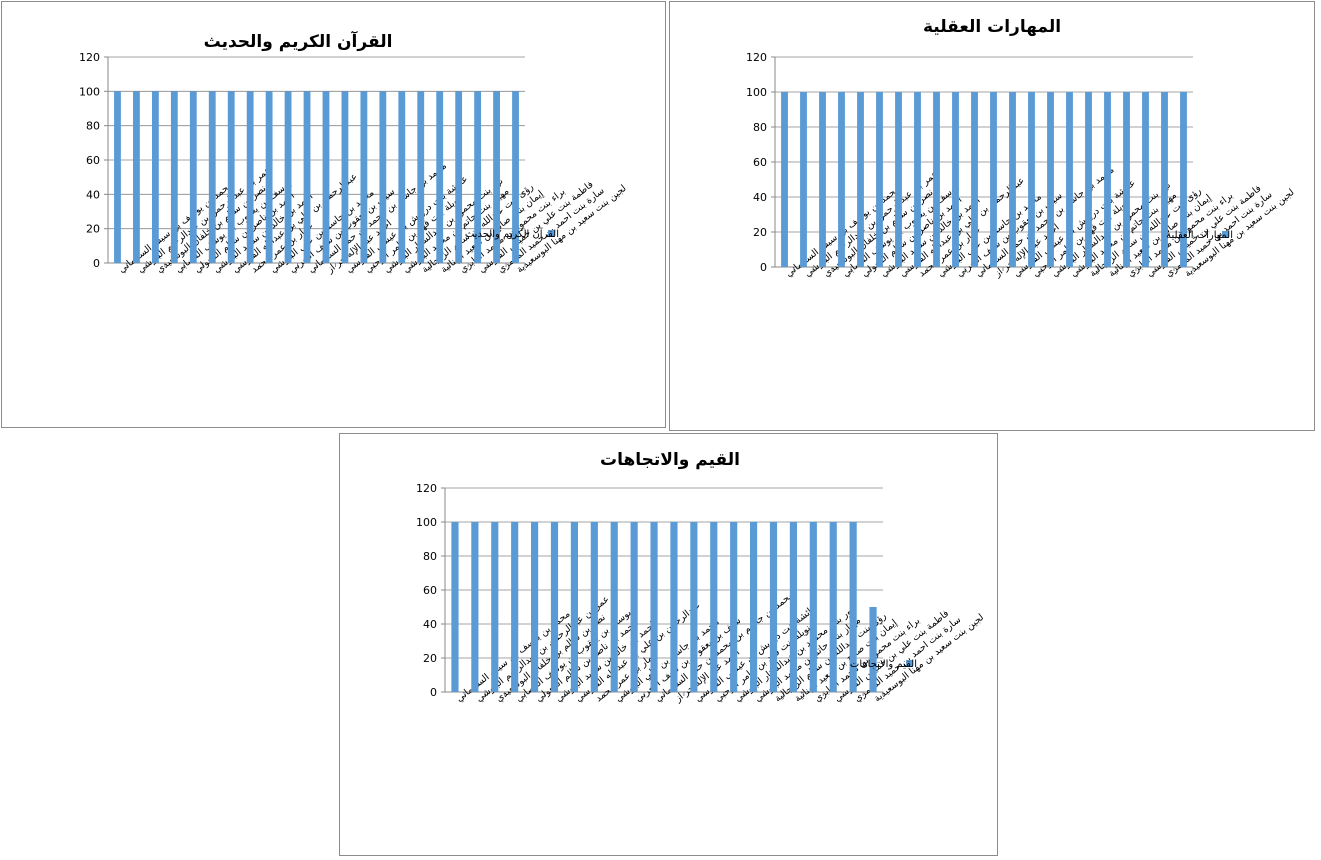  I want to click on chart-title: المهارات العقلية, so click(992, 27).